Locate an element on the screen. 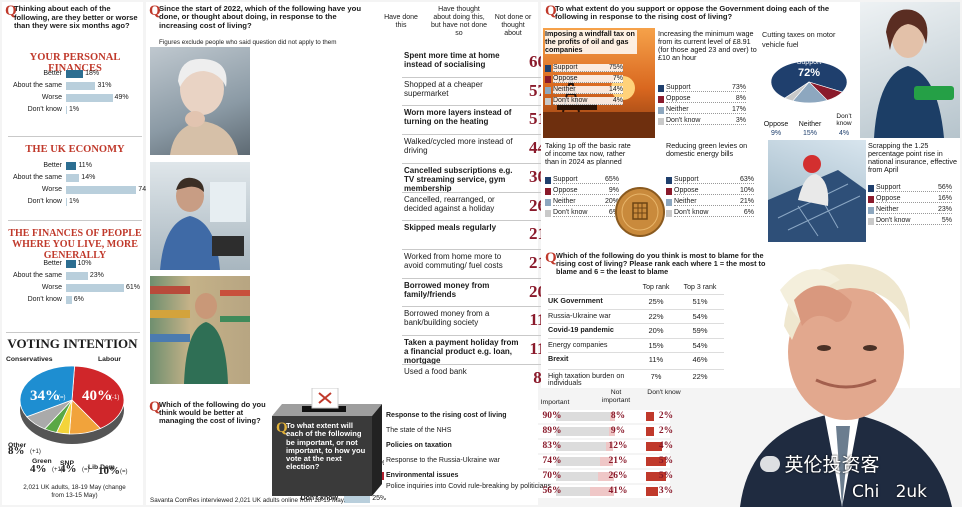 Image resolution: width=962 pixels, height=507 pixels. party-name: SNP is located at coordinates (67, 463).